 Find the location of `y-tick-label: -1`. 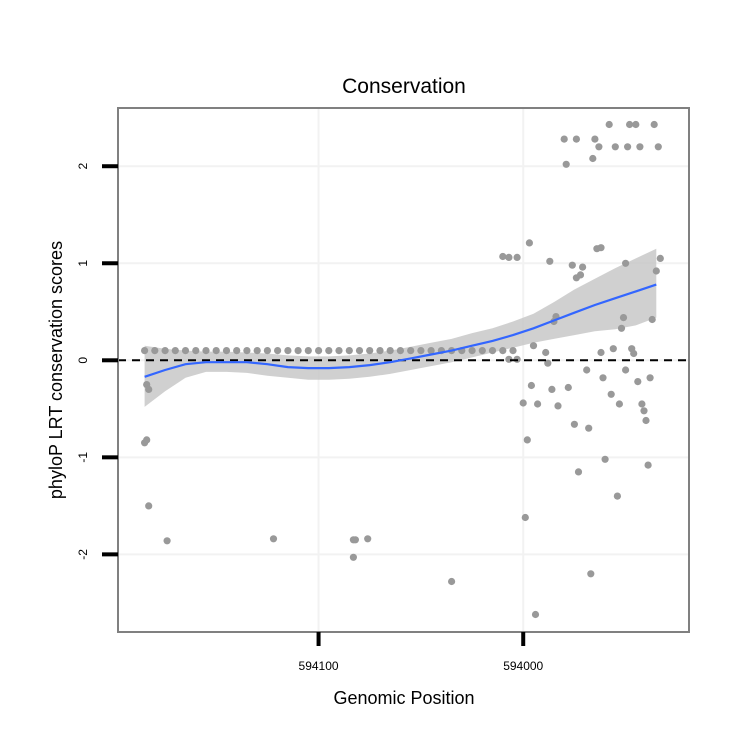

y-tick-label: -1 is located at coordinates (83, 457).